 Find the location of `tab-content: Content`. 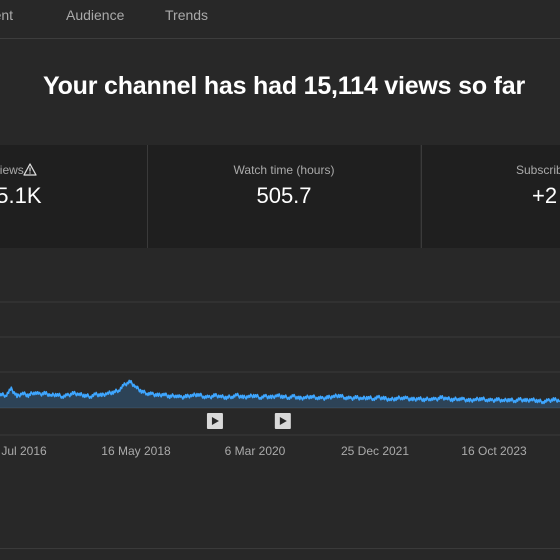

tab-content: Content is located at coordinates (7, 15).